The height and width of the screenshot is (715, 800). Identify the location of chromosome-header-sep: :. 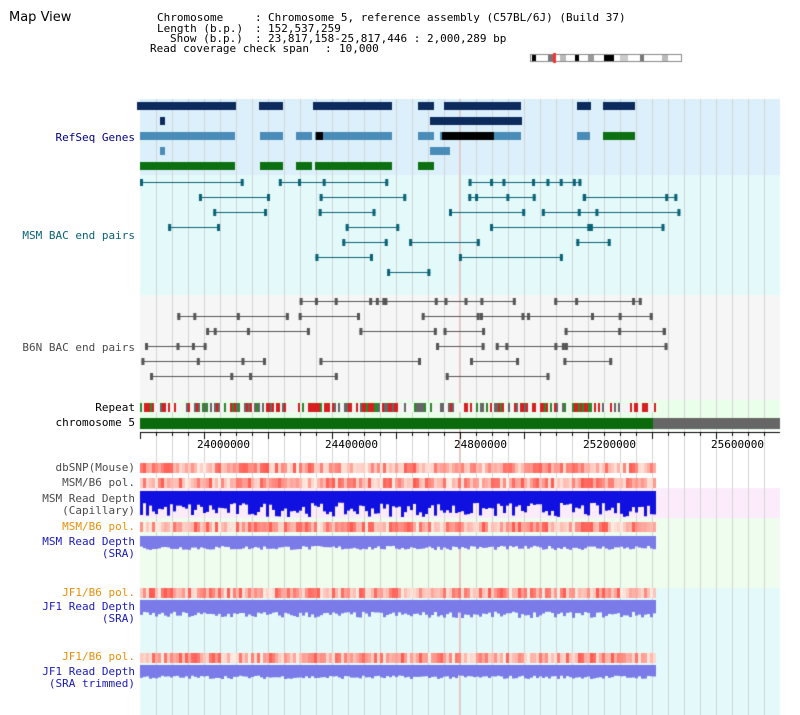
(258, 17).